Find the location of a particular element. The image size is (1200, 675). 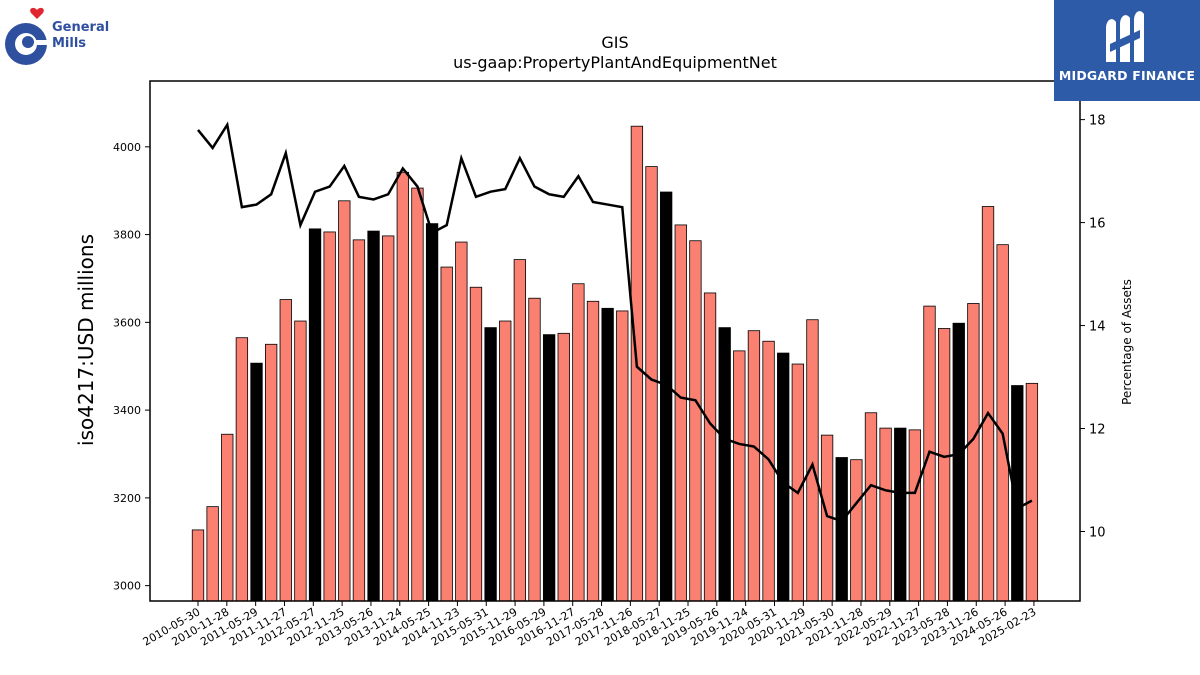

y-tick-label: 3000 is located at coordinates (127, 586).